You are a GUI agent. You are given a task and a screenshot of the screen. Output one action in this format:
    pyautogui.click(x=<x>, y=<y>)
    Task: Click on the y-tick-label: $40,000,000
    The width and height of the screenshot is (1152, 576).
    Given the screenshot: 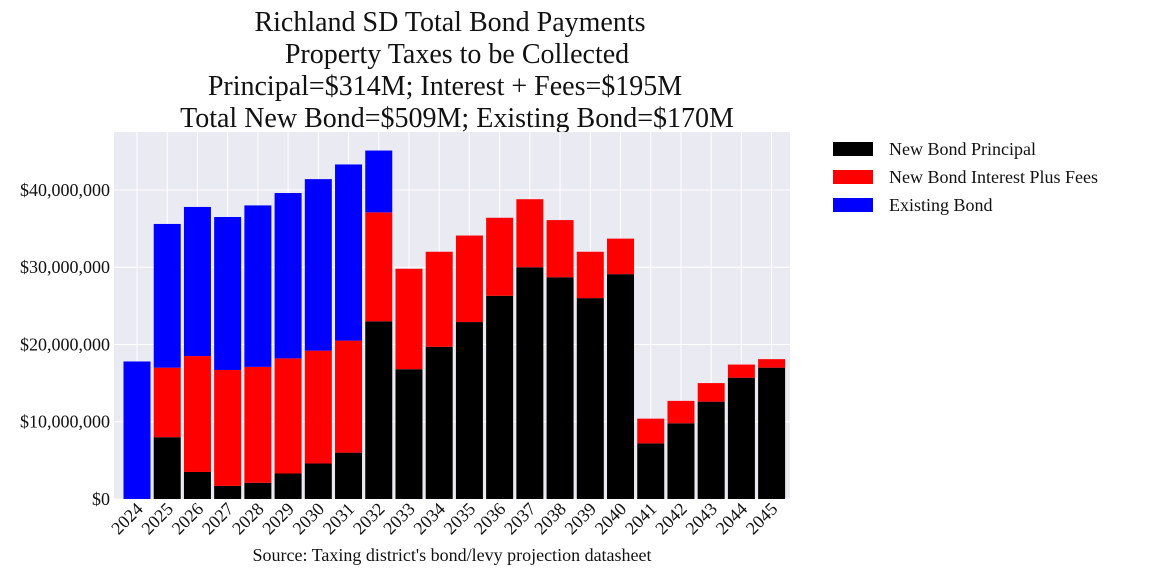 What is the action you would take?
    pyautogui.click(x=65, y=190)
    